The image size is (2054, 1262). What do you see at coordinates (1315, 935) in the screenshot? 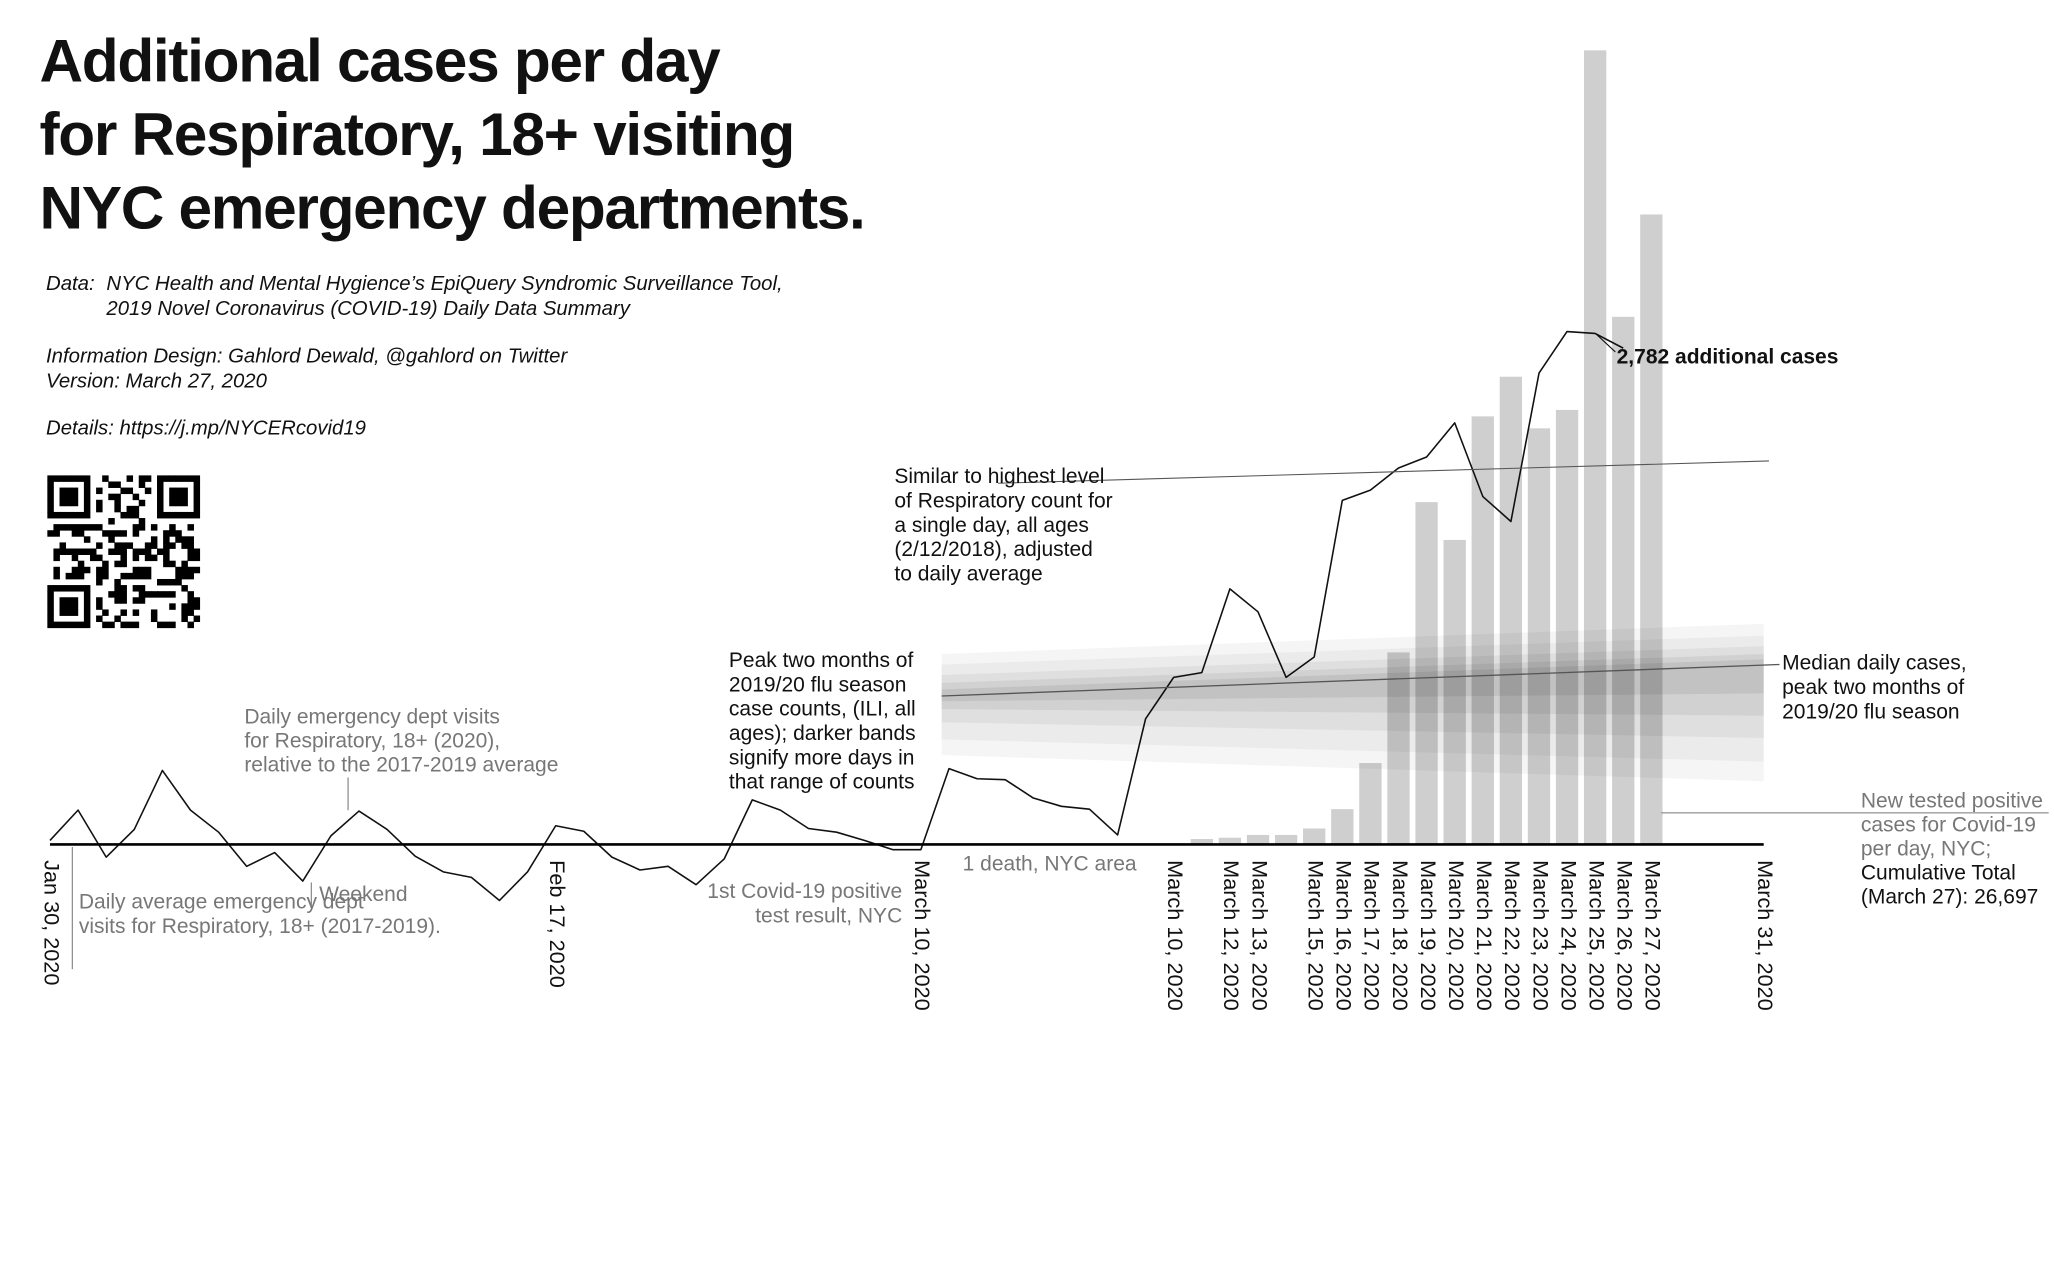
I see `x-tick-label: March 15, 2020` at bounding box center [1315, 935].